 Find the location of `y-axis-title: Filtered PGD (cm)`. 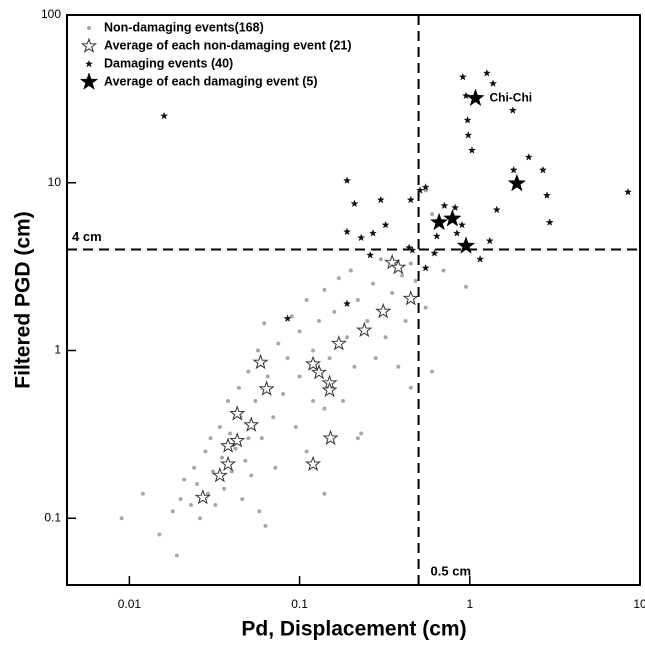

y-axis-title: Filtered PGD (cm) is located at coordinates (23, 299).